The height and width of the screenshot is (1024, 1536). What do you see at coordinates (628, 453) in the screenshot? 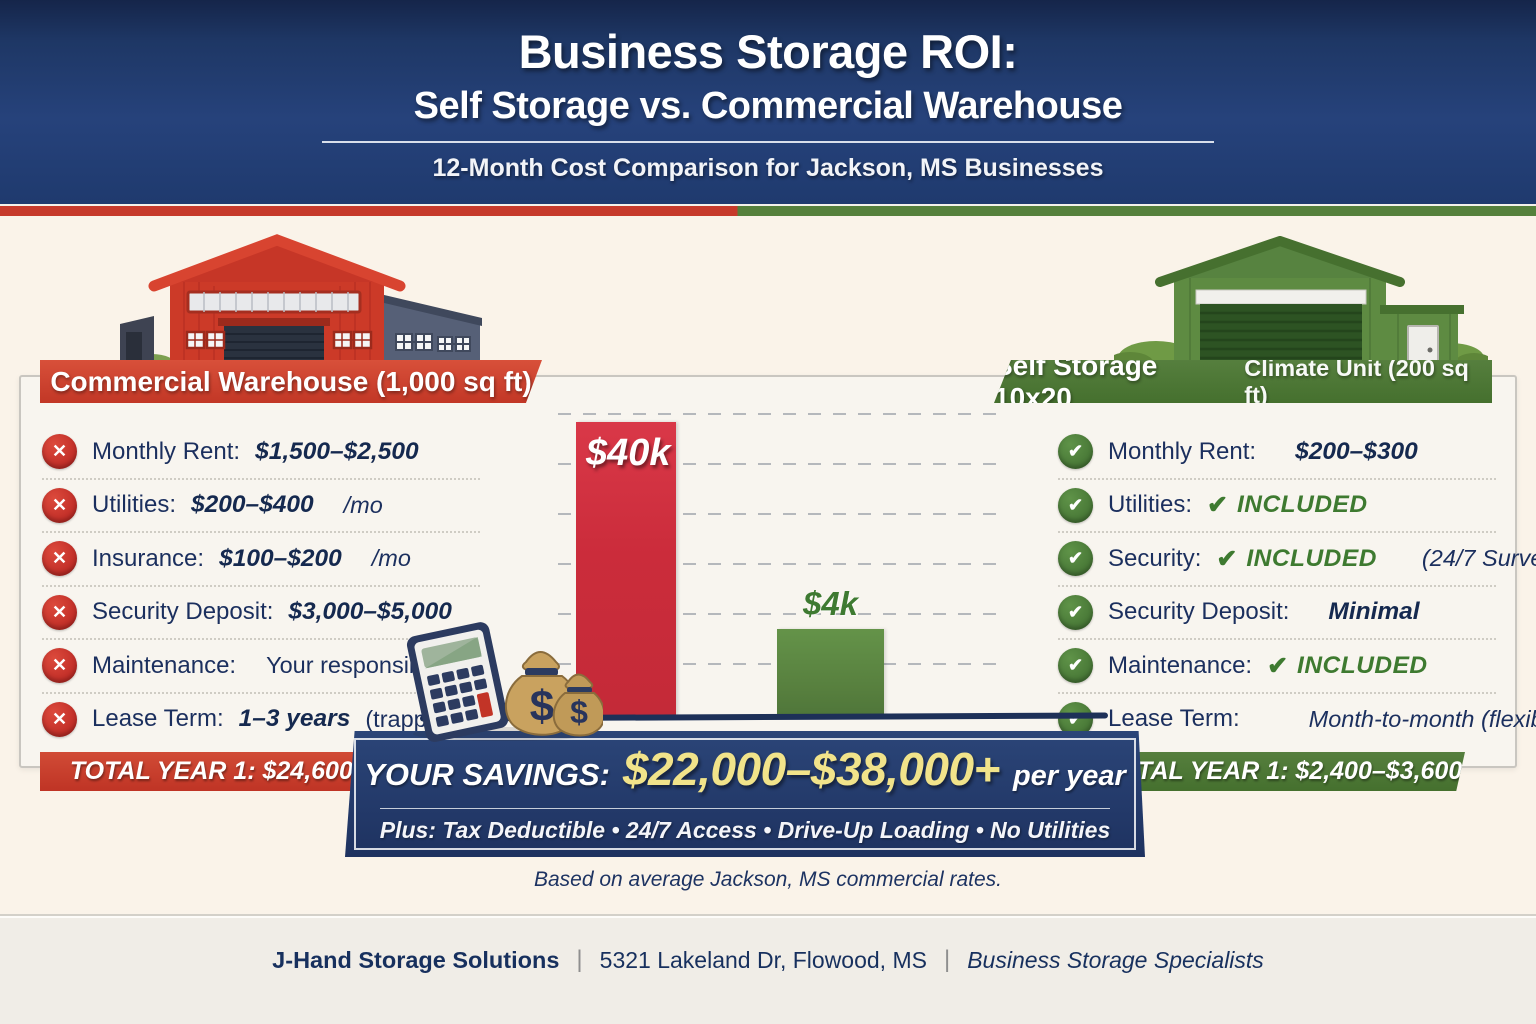
I see `warehouse-bar-label: $40k` at bounding box center [628, 453].